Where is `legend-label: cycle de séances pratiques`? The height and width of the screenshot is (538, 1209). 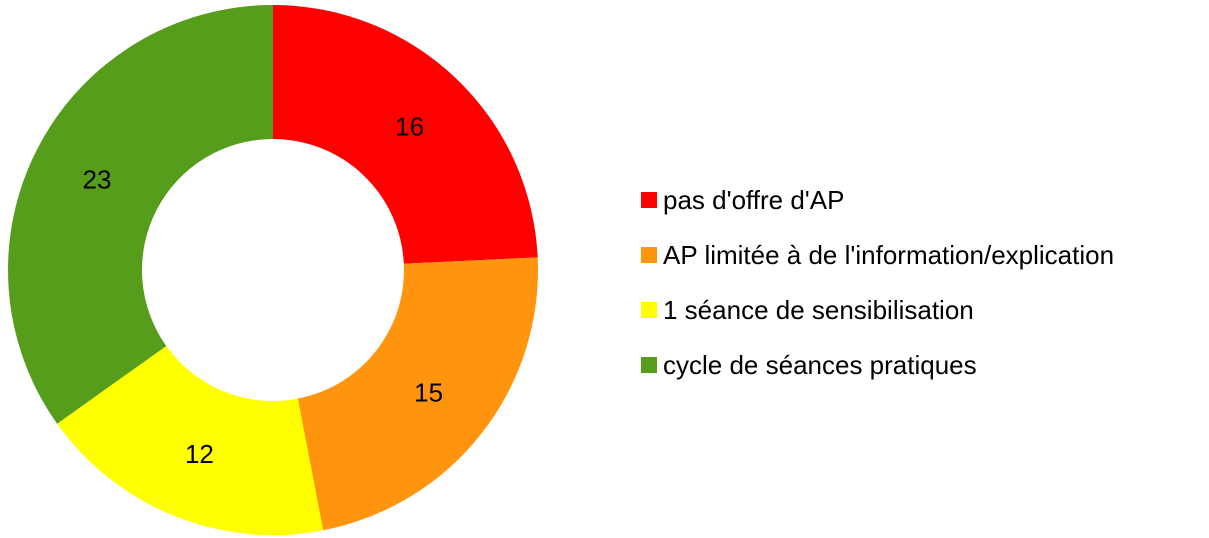
legend-label: cycle de séances pratiques is located at coordinates (820, 365).